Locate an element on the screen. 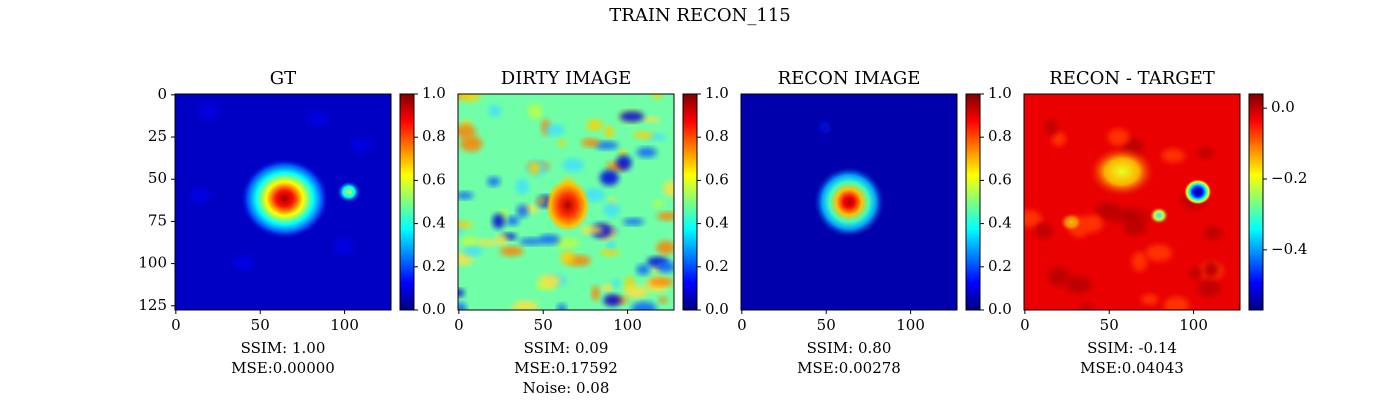  y-tick-label: 50 is located at coordinates (157, 178).